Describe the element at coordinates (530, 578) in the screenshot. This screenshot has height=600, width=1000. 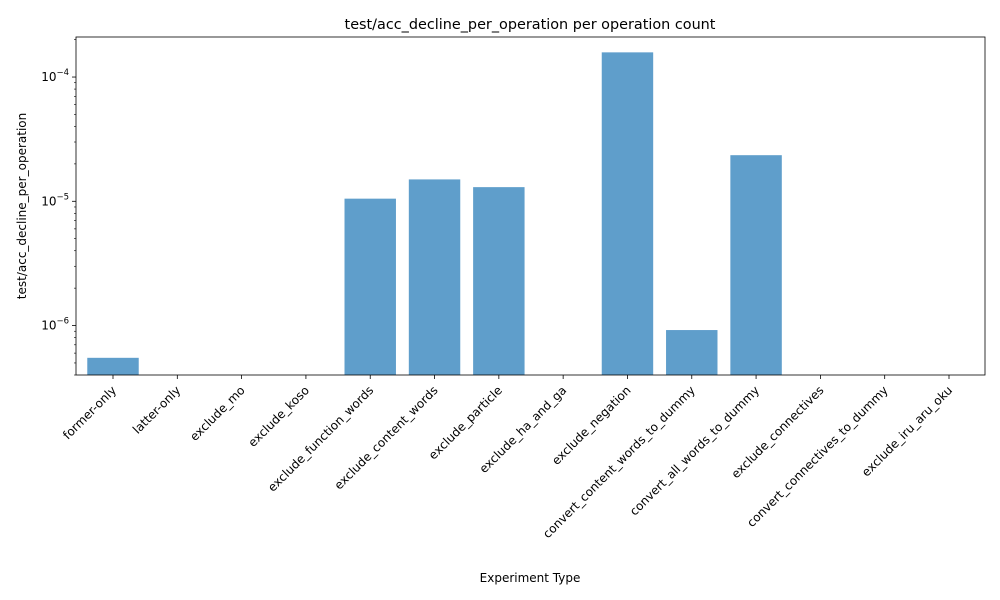
I see `x-axis-label: Experiment Type` at that location.